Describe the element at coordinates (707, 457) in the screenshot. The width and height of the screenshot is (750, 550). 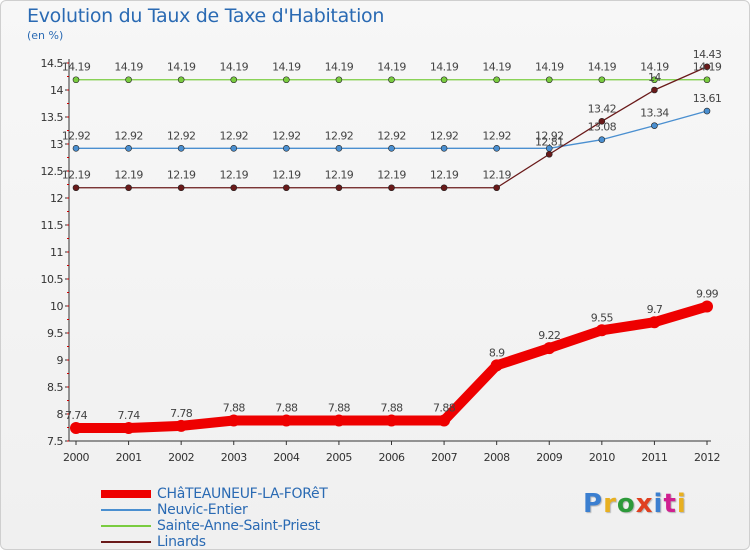
I see `x-tick-label: 2012` at that location.